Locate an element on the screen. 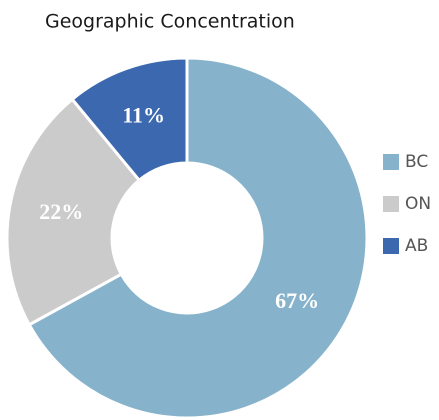 The image size is (439, 420). chart-title: Geographic Concentration is located at coordinates (170, 22).